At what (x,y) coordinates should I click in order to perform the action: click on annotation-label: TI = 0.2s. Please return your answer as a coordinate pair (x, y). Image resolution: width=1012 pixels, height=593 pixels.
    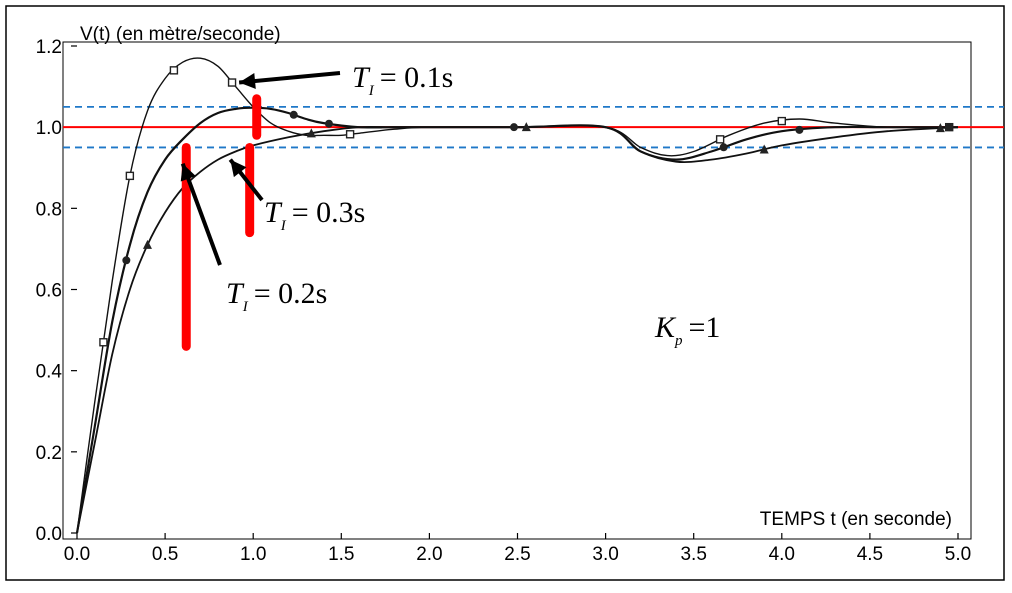
    Looking at the image, I should click on (276, 296).